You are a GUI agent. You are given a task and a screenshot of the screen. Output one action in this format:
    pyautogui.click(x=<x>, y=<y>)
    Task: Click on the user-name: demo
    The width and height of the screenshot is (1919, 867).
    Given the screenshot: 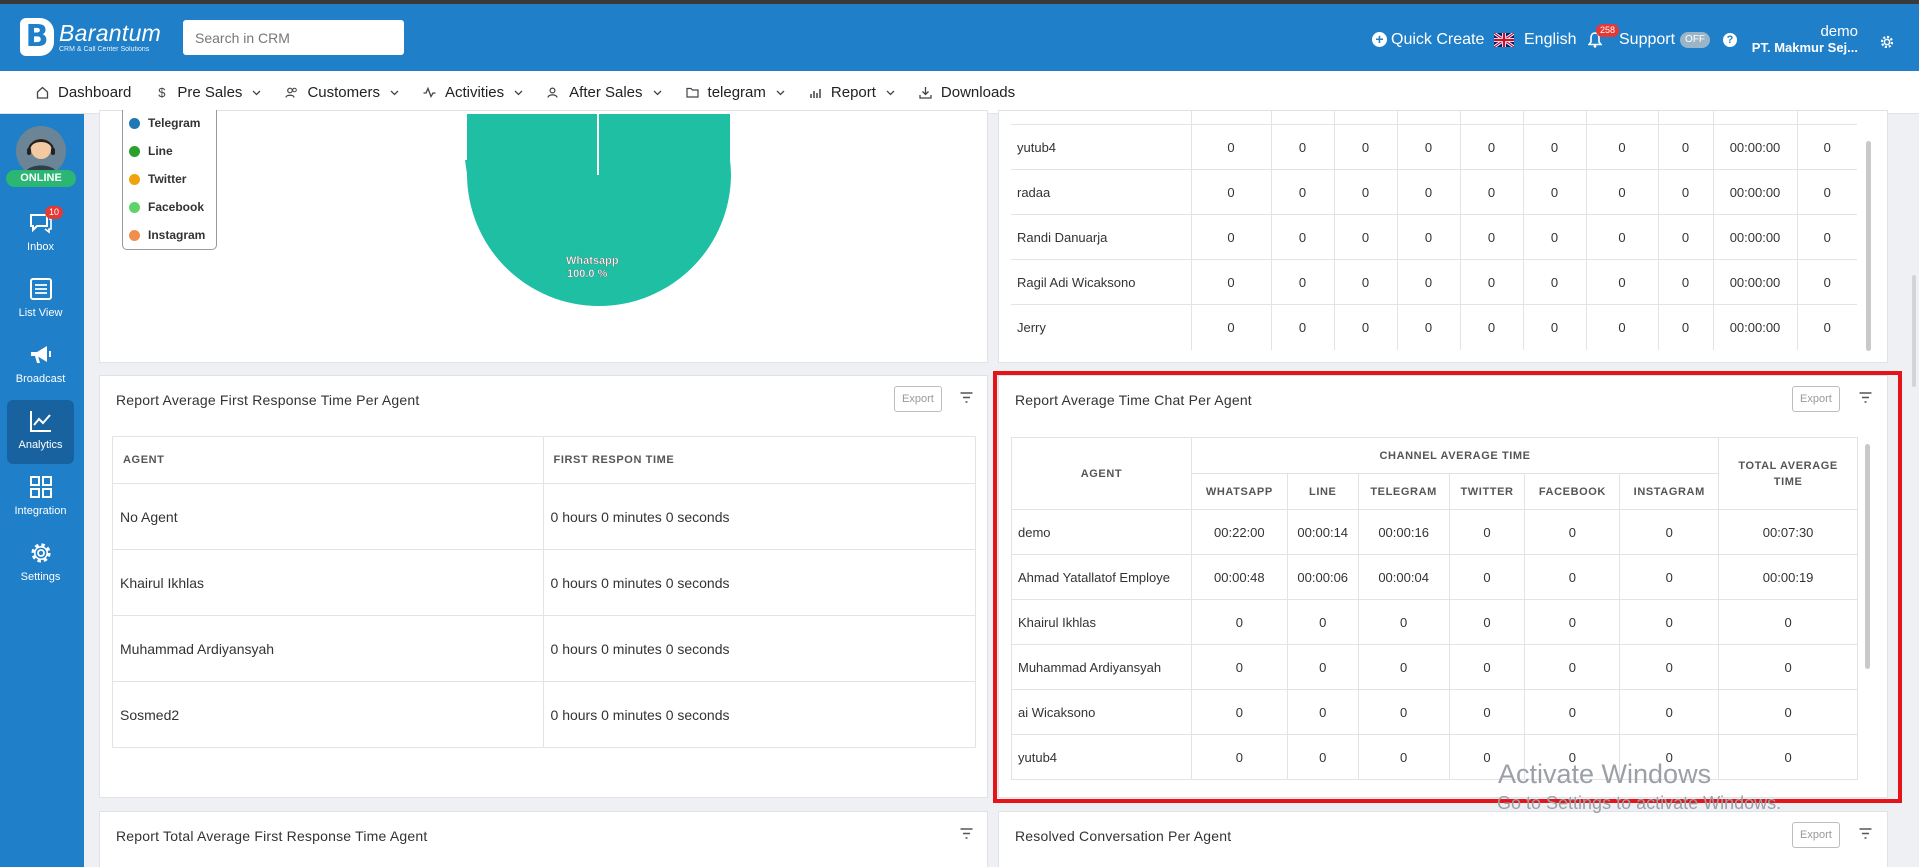 What is the action you would take?
    pyautogui.click(x=1839, y=31)
    